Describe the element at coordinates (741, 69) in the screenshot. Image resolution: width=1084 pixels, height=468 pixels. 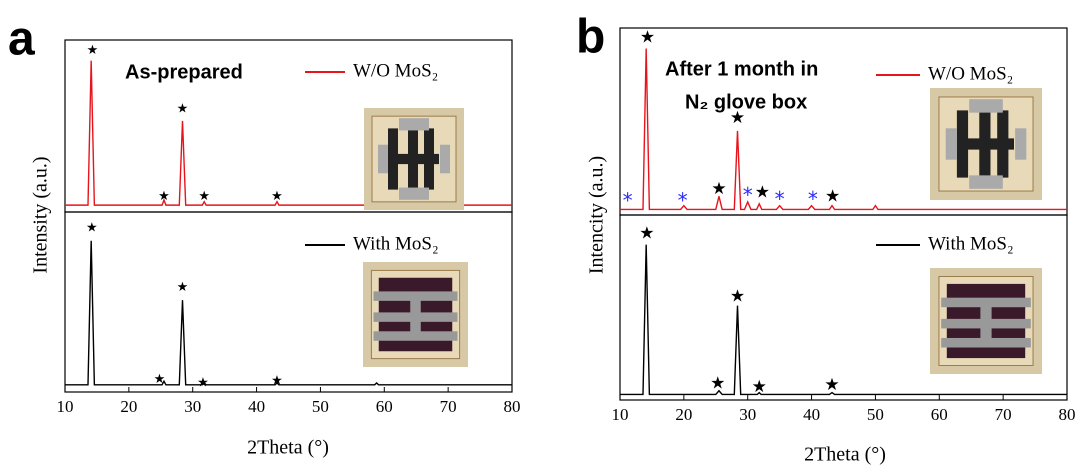
I see `annotation: After 1 month in` at that location.